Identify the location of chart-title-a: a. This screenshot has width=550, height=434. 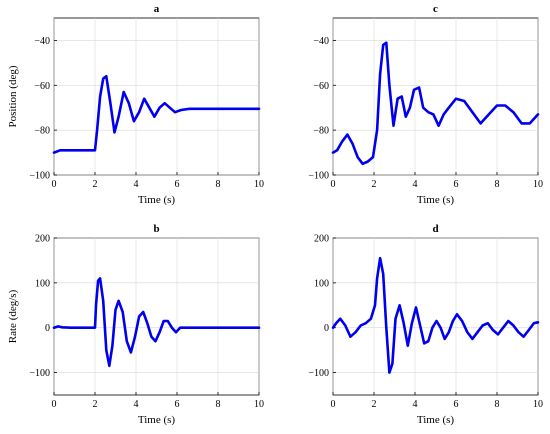
(157, 9).